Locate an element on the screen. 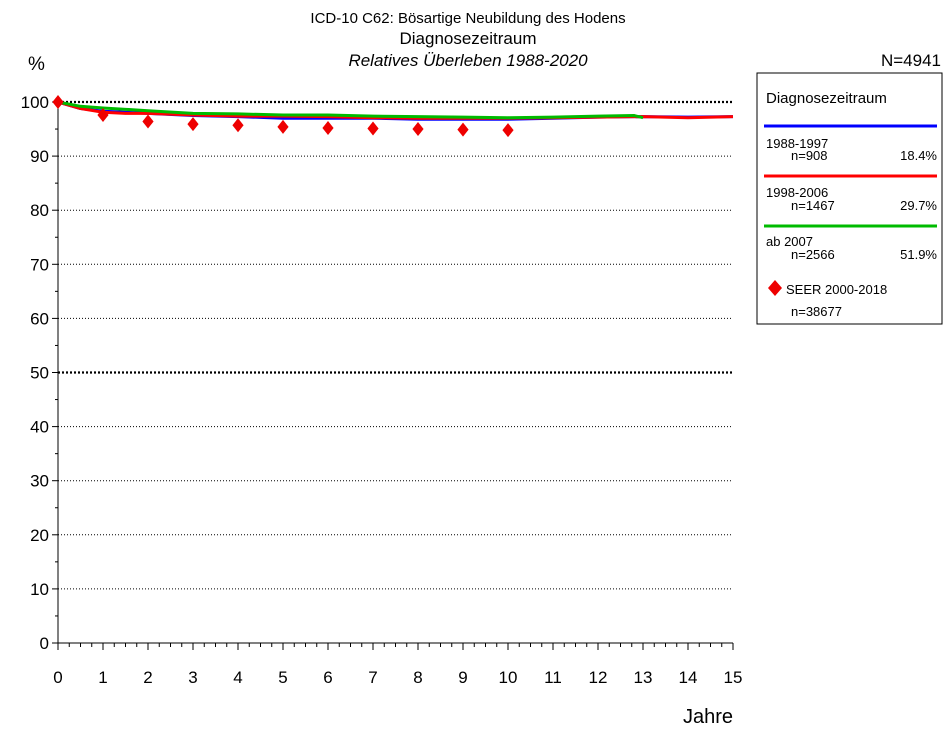  x-tick-label-11: 11 is located at coordinates (553, 677).